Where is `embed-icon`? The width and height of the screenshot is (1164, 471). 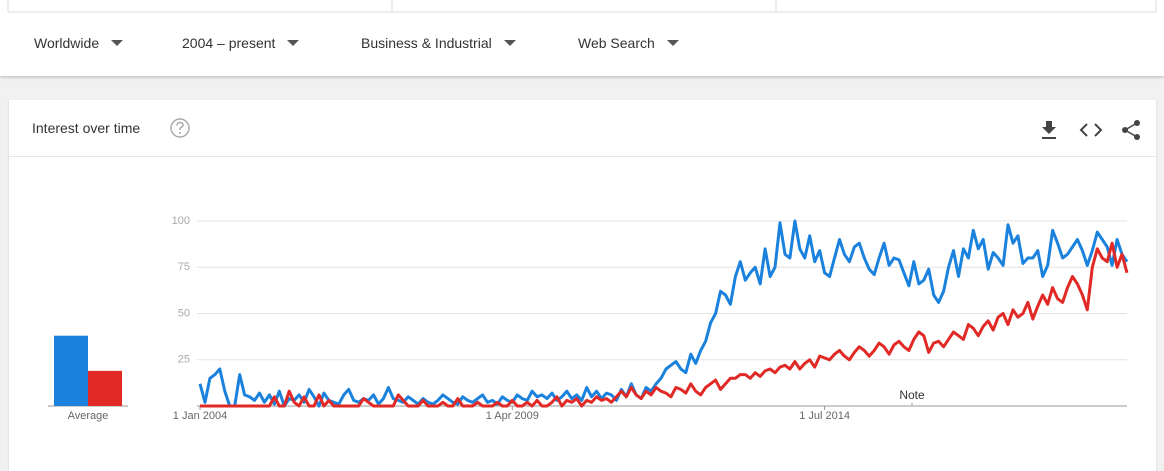 embed-icon is located at coordinates (1091, 130).